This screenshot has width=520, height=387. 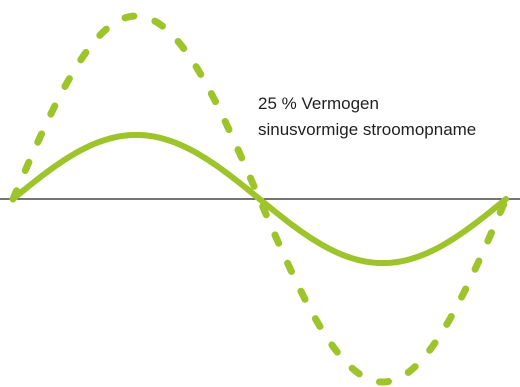 I want to click on power-annotation: 25 % Vermogen sinusvormige stroomopname, so click(x=367, y=117).